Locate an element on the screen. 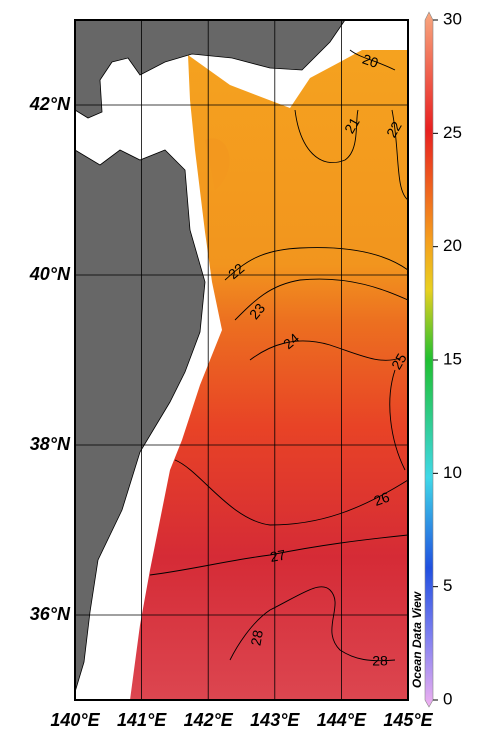 This screenshot has height=754, width=480. watermark: Ocean Data View is located at coordinates (417, 639).